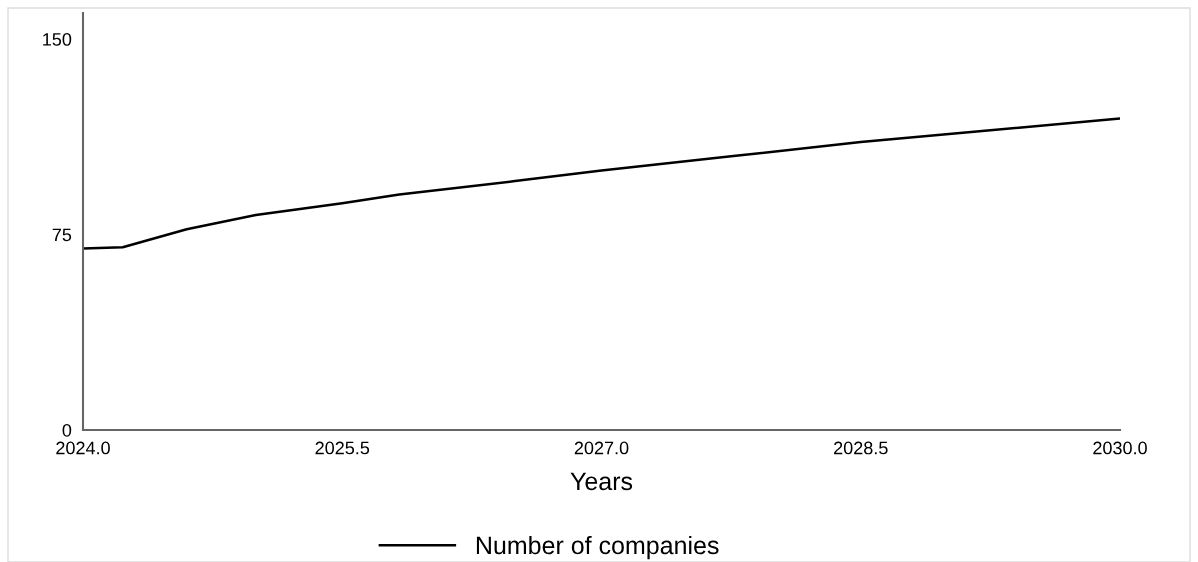 This screenshot has height=562, width=1198. I want to click on y-tick-label: 75, so click(62, 235).